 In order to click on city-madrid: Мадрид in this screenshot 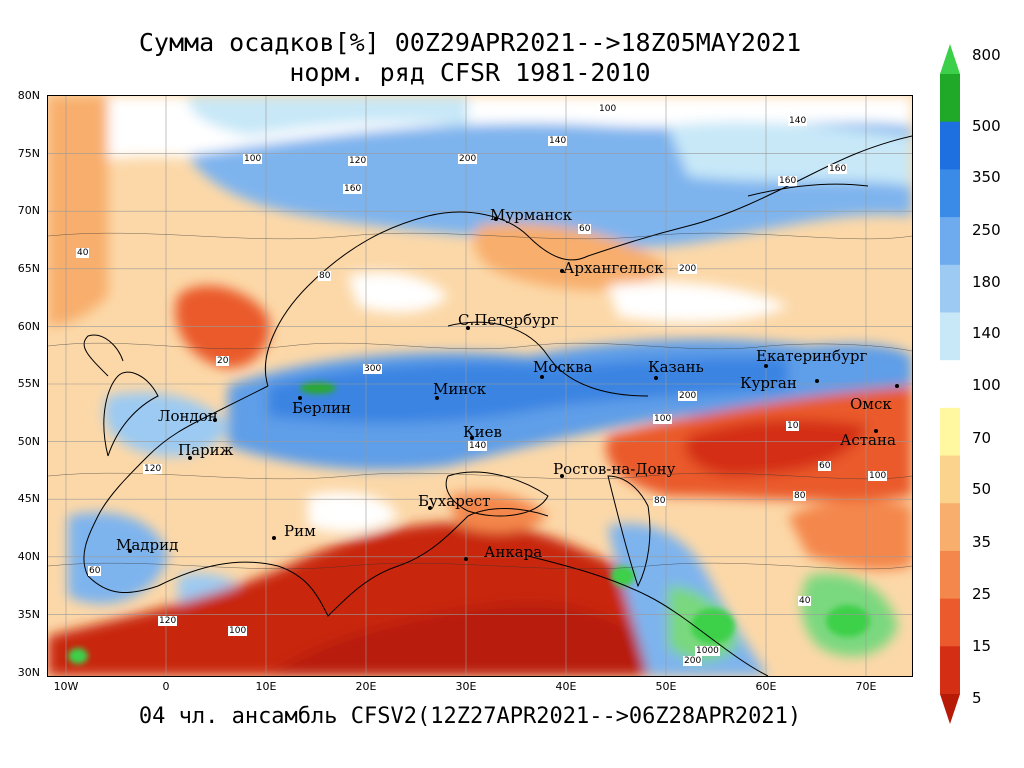, I will do `click(147, 545)`.